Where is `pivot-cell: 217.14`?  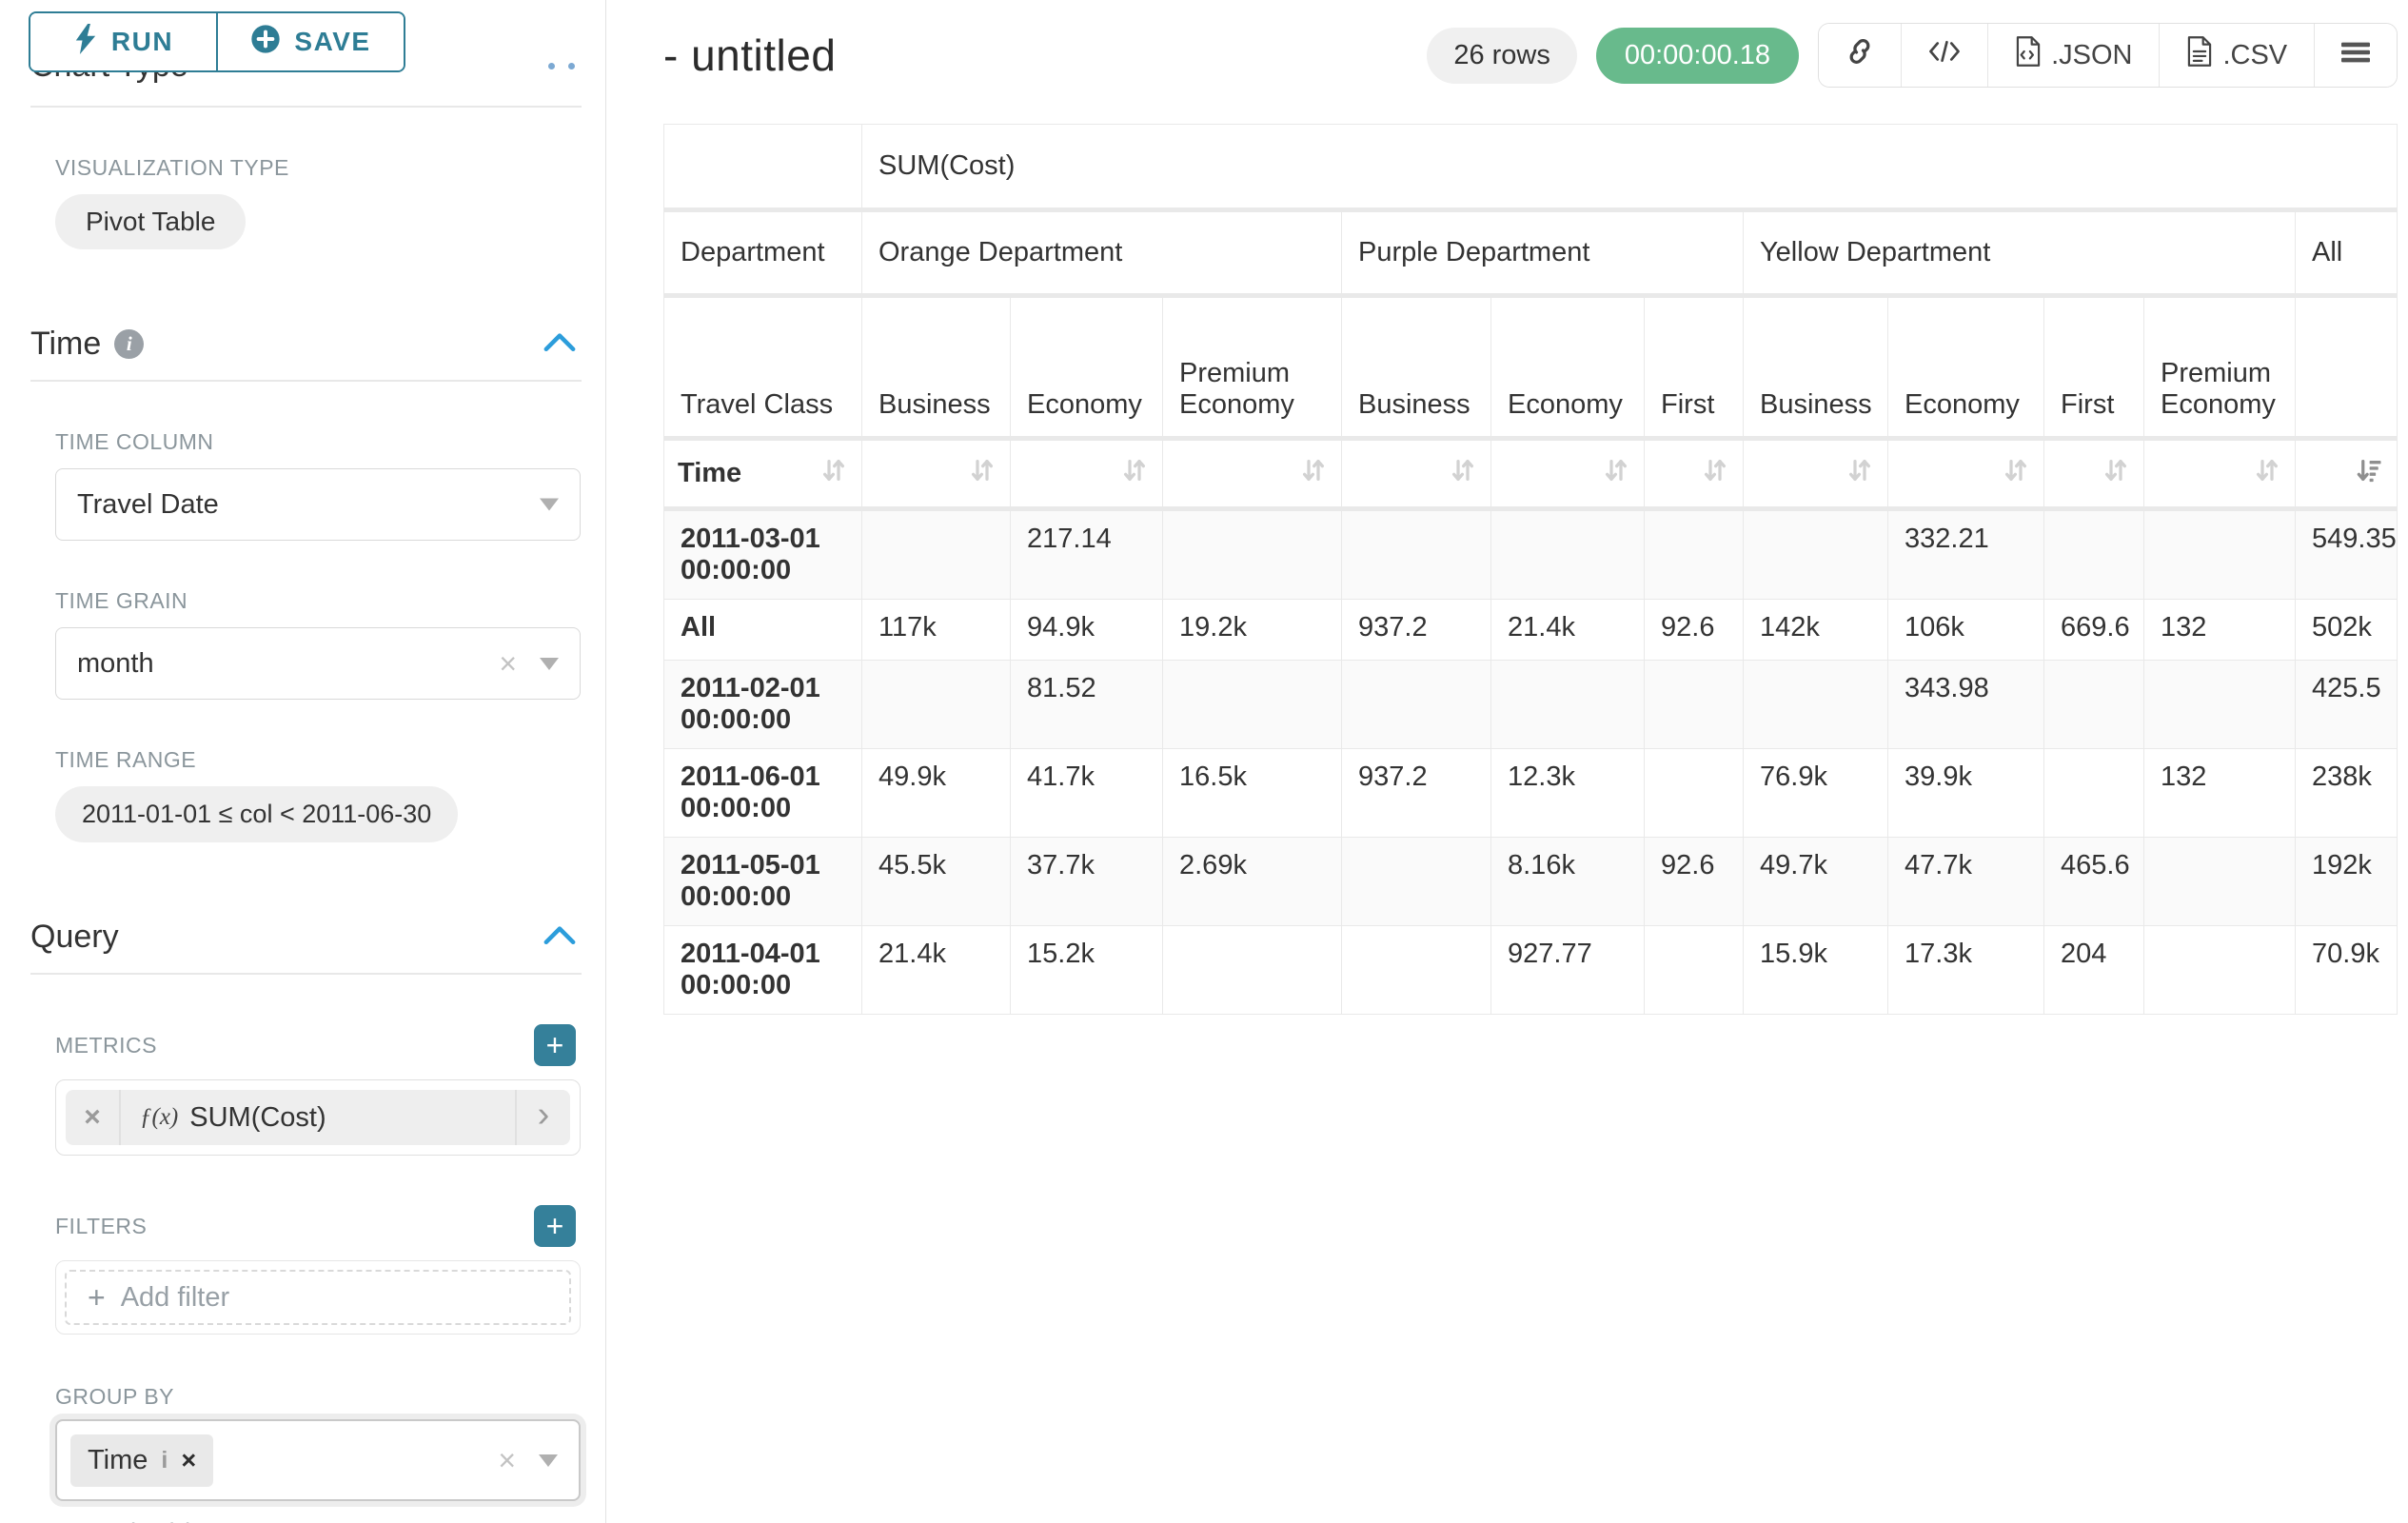 pivot-cell: 217.14 is located at coordinates (1086, 554).